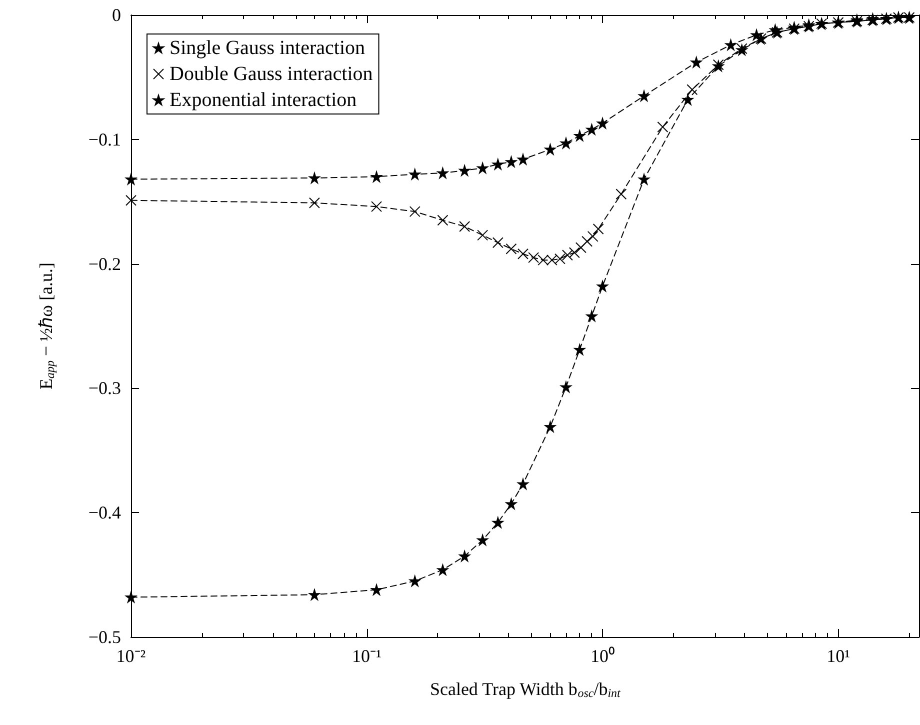  What do you see at coordinates (116, 15) in the screenshot?
I see `y-tick-label: 0` at bounding box center [116, 15].